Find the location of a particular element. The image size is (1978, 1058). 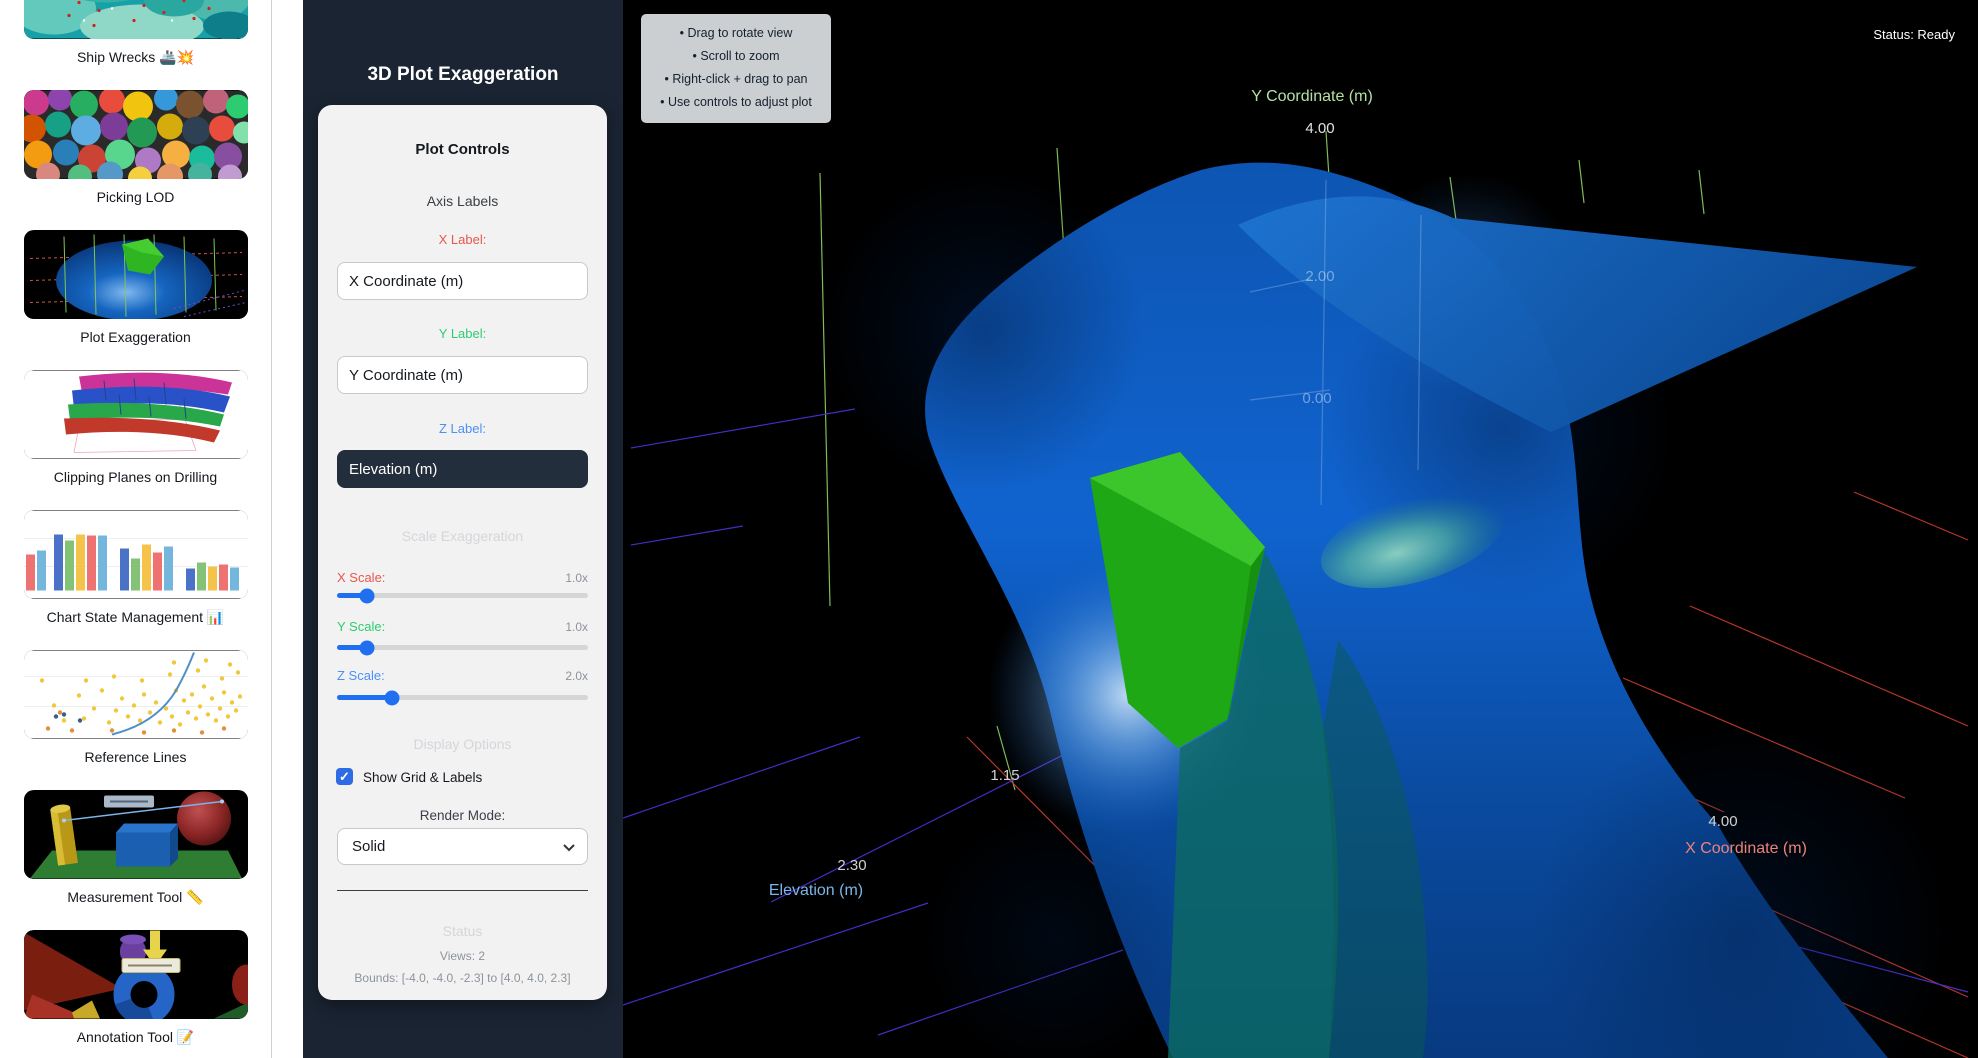

sidebar-item-plot-exaggeration: Plot Exaggeration is located at coordinates (135, 300).